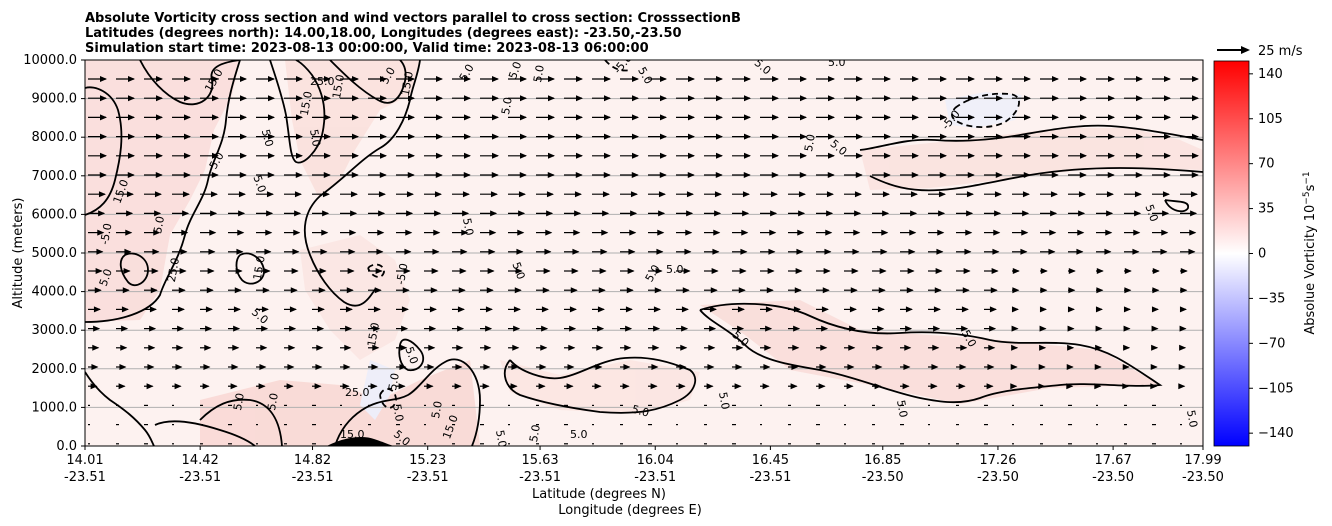 Image resolution: width=1332 pixels, height=526 pixels. Describe the element at coordinates (352, 434) in the screenshot. I see `contour-label: 15.0` at that location.